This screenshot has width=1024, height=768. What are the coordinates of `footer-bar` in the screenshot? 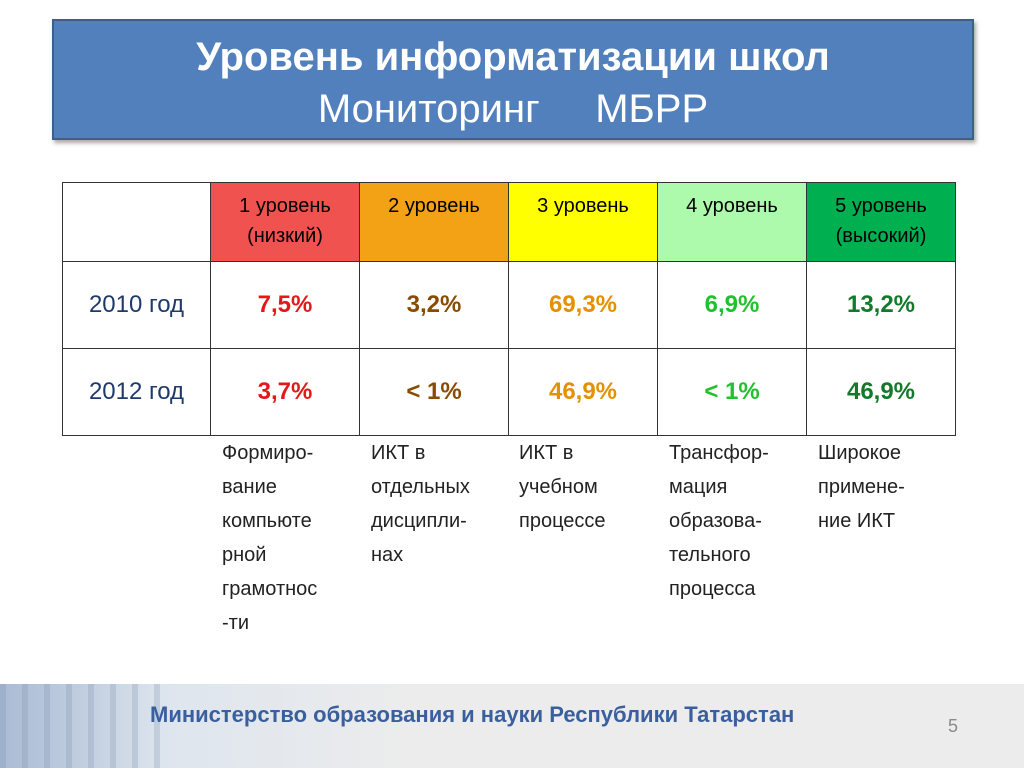 It's located at (512, 726).